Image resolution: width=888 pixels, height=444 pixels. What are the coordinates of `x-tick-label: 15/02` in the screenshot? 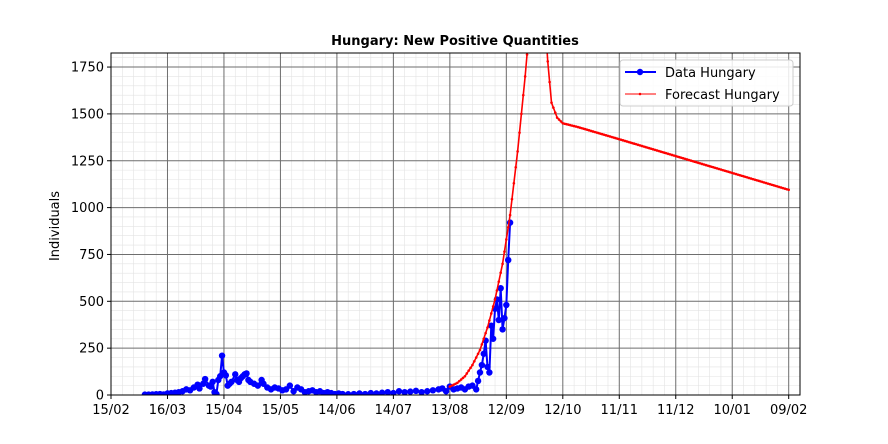 It's located at (110, 410).